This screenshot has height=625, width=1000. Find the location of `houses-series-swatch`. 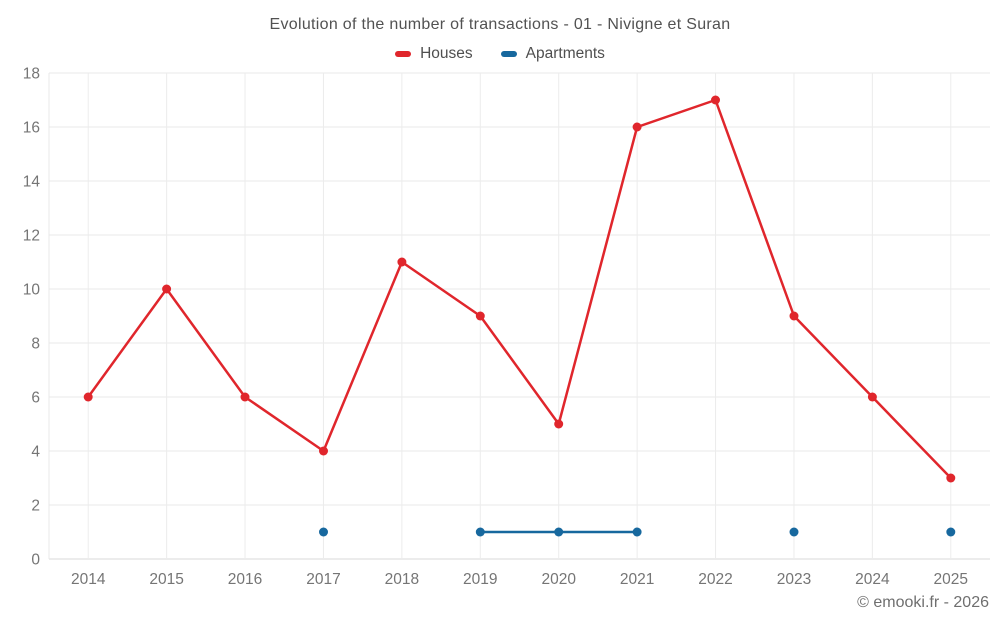

houses-series-swatch is located at coordinates (403, 54).